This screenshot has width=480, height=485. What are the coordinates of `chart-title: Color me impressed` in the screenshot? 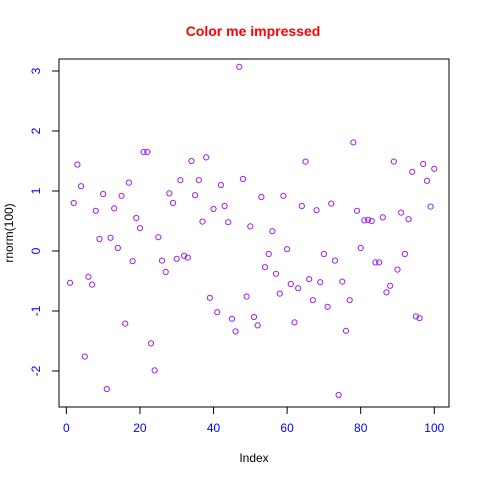 It's located at (253, 31).